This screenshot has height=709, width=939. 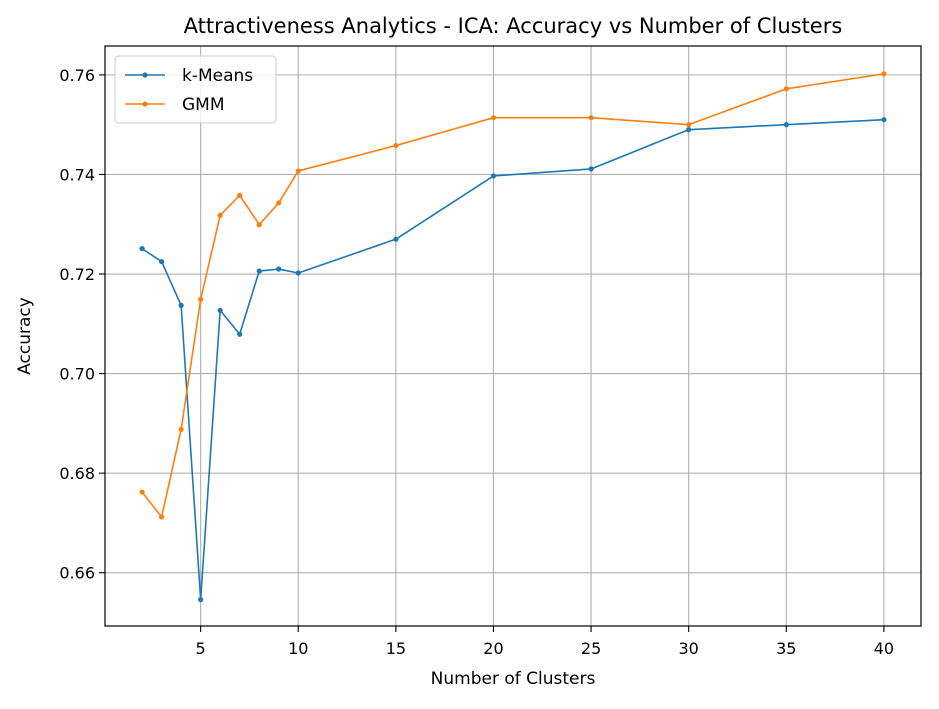 I want to click on y-tick-label: 0.76, so click(x=77, y=75).